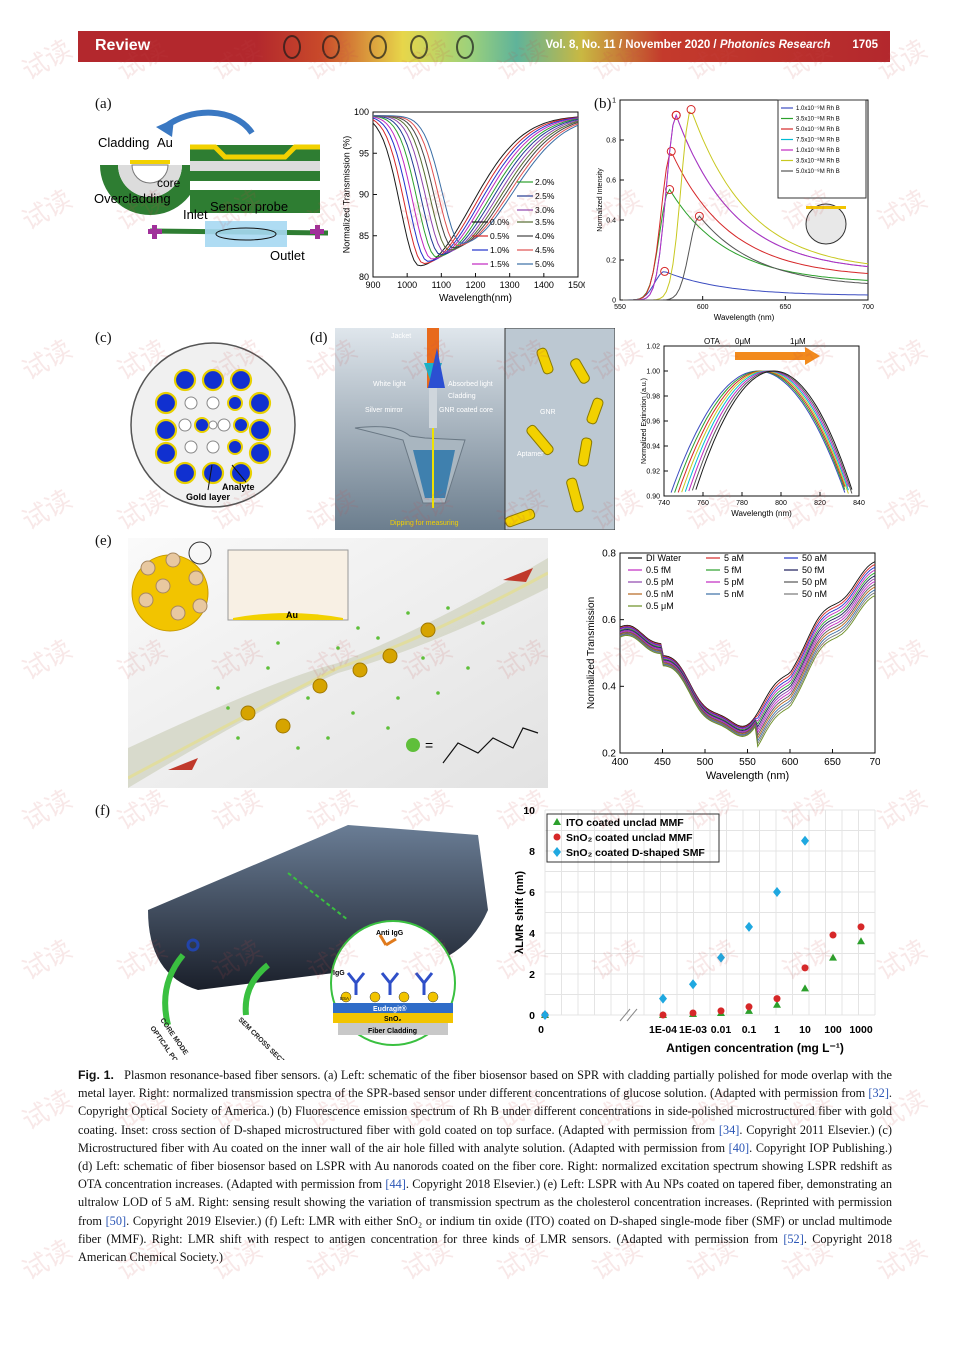  I want to click on x-tick-label: 1500, so click(576, 285).